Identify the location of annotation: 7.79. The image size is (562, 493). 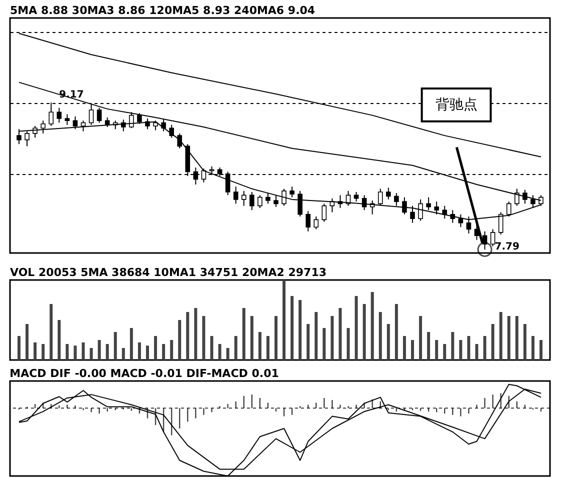
(507, 246).